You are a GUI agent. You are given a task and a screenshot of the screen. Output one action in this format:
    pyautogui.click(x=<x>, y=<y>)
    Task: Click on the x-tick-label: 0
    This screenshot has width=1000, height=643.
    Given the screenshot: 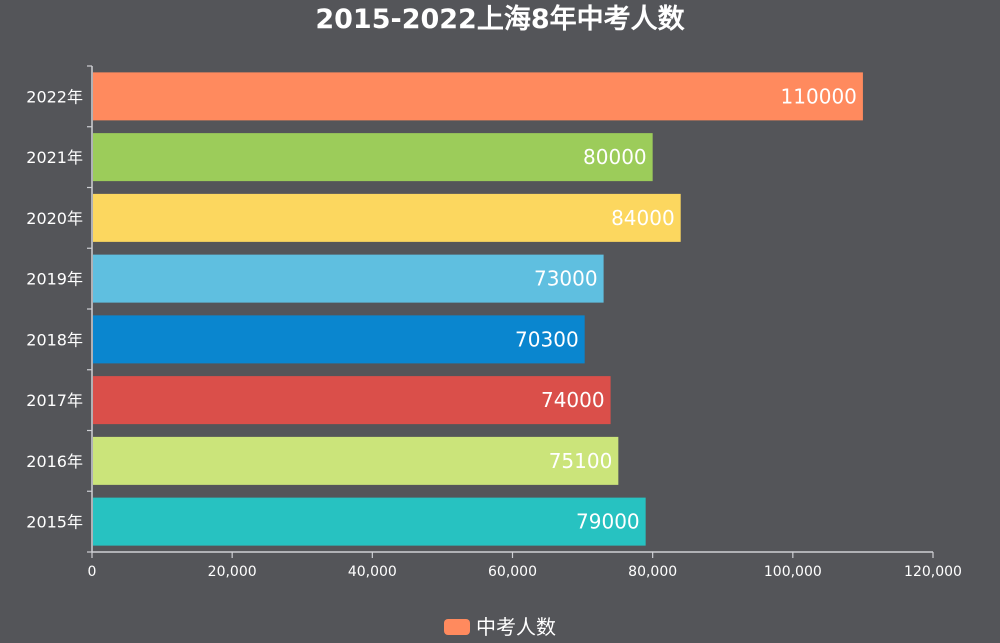 What is the action you would take?
    pyautogui.click(x=92, y=572)
    